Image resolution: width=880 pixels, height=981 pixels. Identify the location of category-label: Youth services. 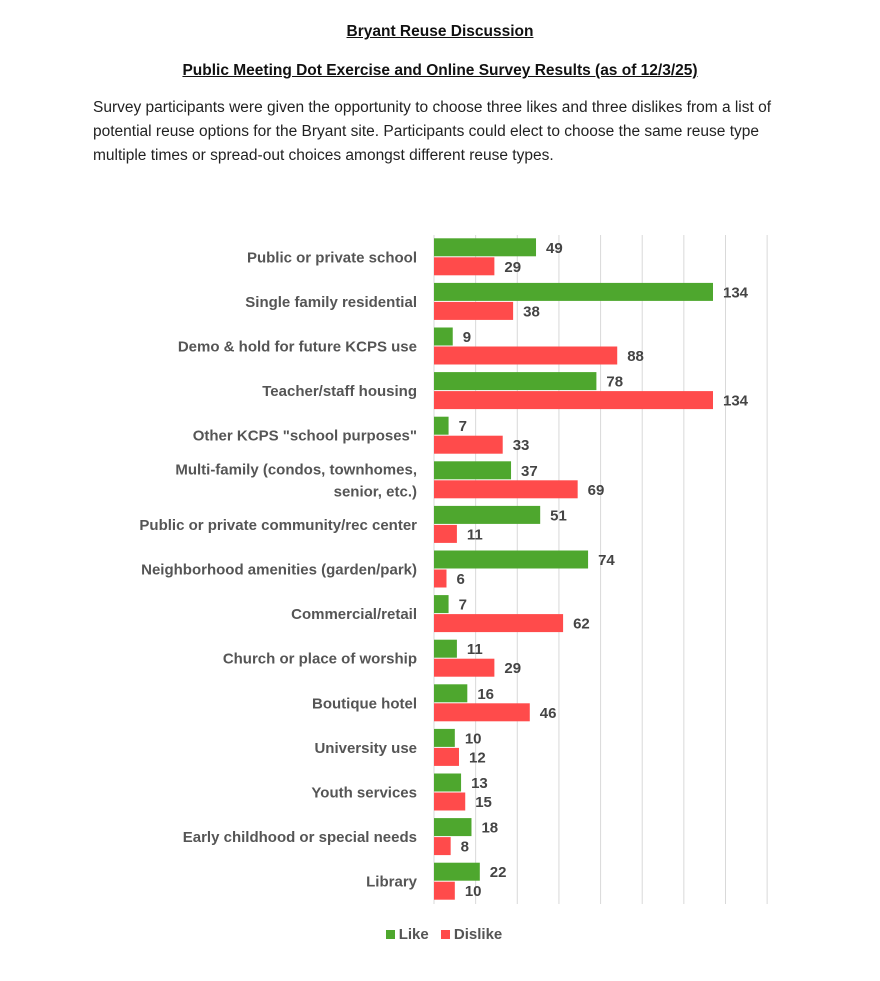
(364, 793).